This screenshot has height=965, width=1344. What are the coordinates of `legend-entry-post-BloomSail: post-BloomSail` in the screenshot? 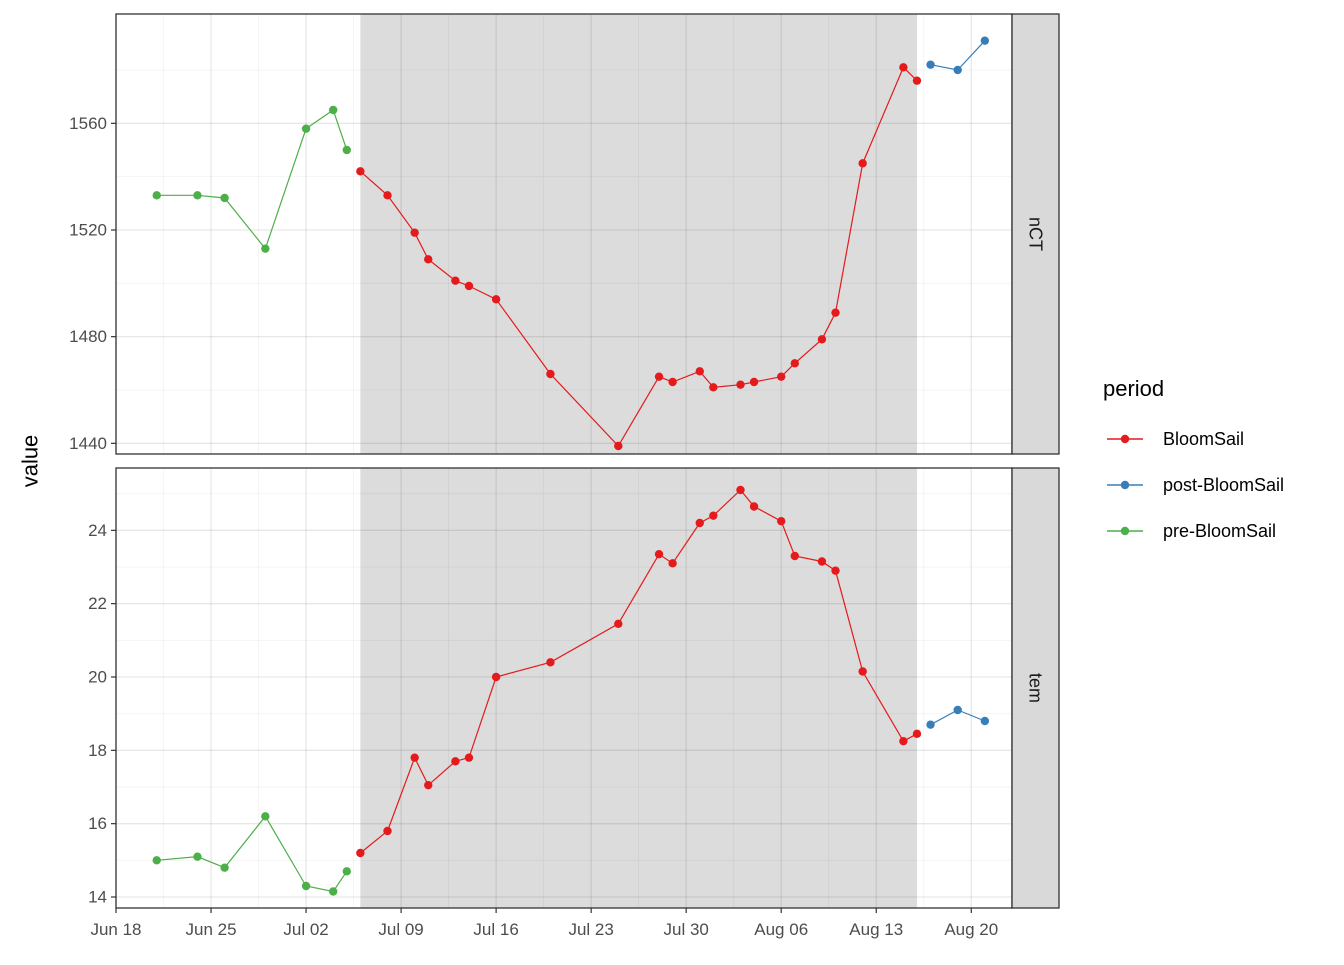 It's located at (1223, 485).